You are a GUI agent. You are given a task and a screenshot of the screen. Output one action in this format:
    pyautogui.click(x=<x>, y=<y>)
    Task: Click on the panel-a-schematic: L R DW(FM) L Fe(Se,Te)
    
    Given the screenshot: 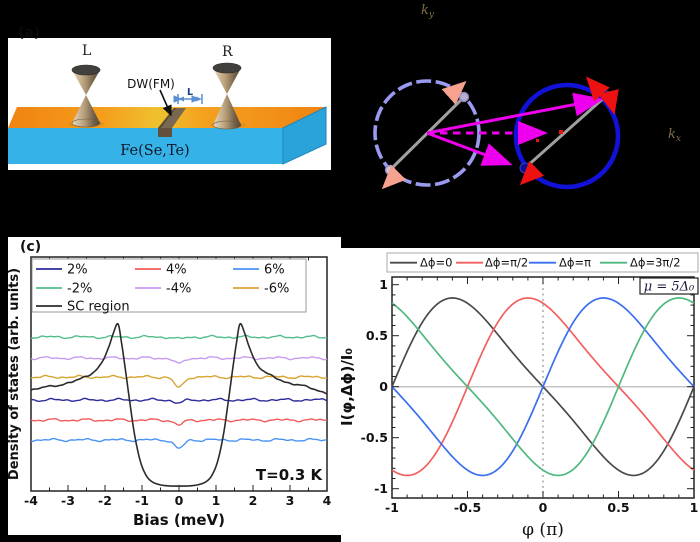 What is the action you would take?
    pyautogui.click(x=169, y=104)
    